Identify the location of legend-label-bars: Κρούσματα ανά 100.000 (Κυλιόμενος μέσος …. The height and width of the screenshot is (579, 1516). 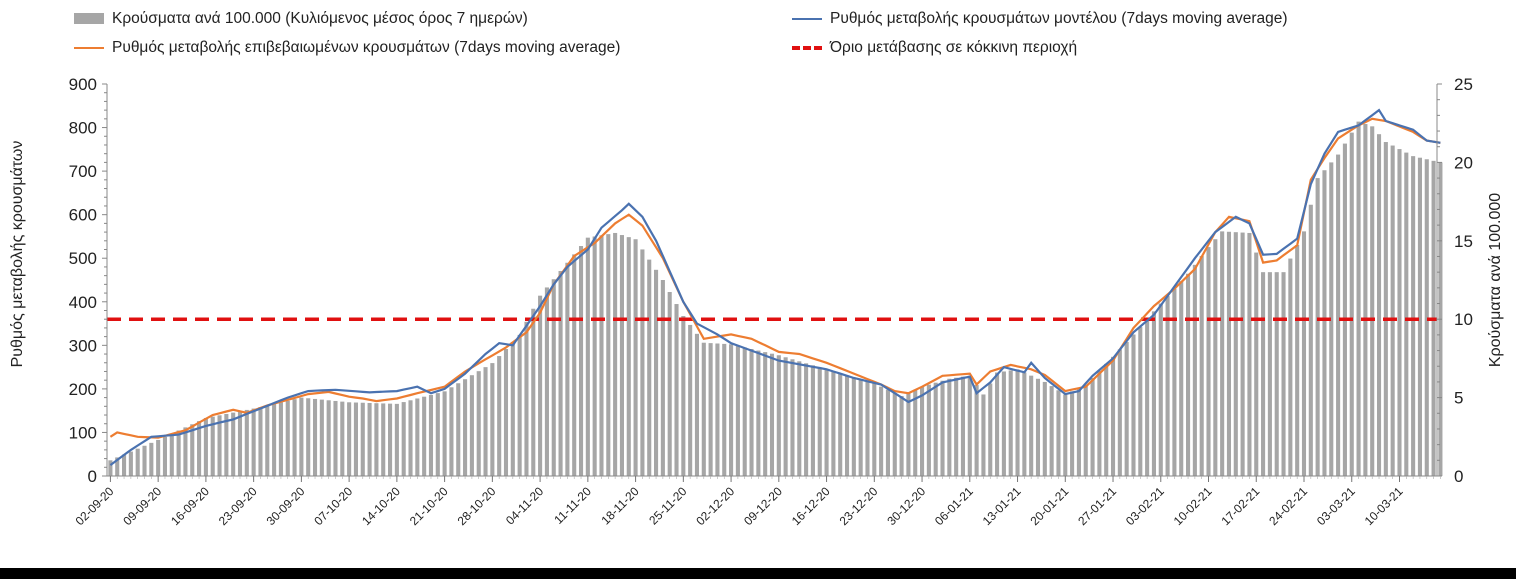
(320, 18).